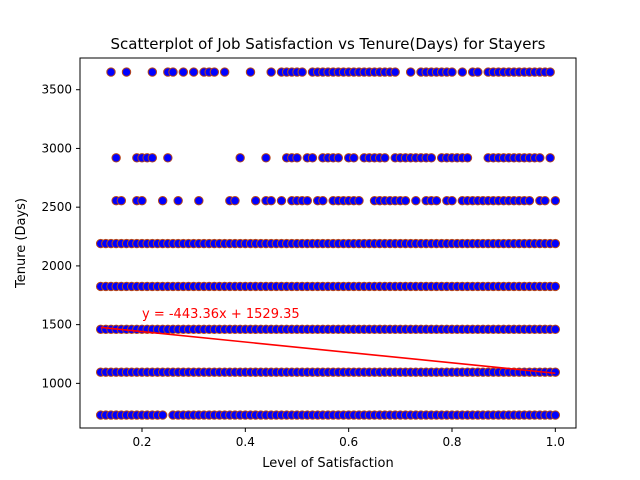 The width and height of the screenshot is (640, 480). Describe the element at coordinates (60, 236) in the screenshot. I see `y-axis: 1000 1500 2000 2500 3000 3500` at that location.